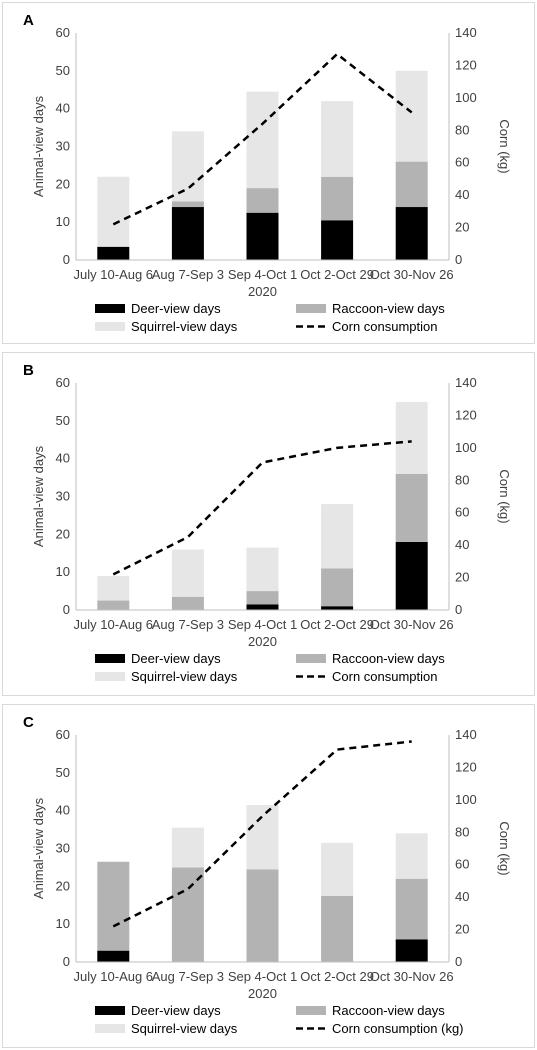 The height and width of the screenshot is (1050, 537). What do you see at coordinates (63, 146) in the screenshot?
I see `y-tick-label: 30` at bounding box center [63, 146].